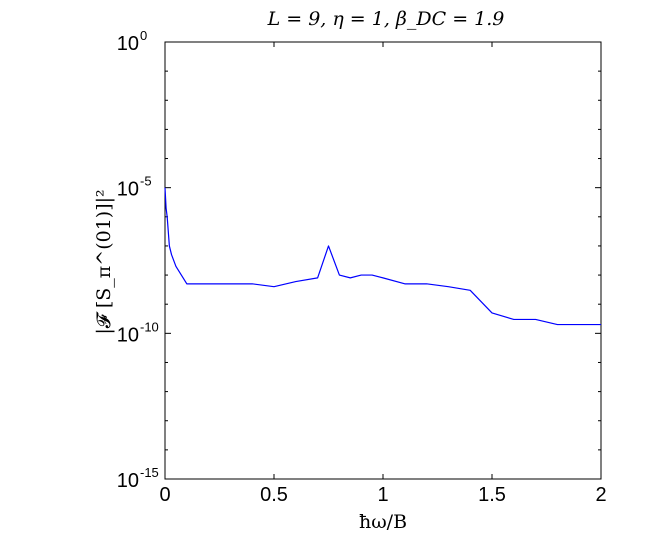 Image resolution: width=664 pixels, height=539 pixels. What do you see at coordinates (386, 19) in the screenshot?
I see `chart-title: L = 9, η = 1, β_DC = 1.9` at bounding box center [386, 19].